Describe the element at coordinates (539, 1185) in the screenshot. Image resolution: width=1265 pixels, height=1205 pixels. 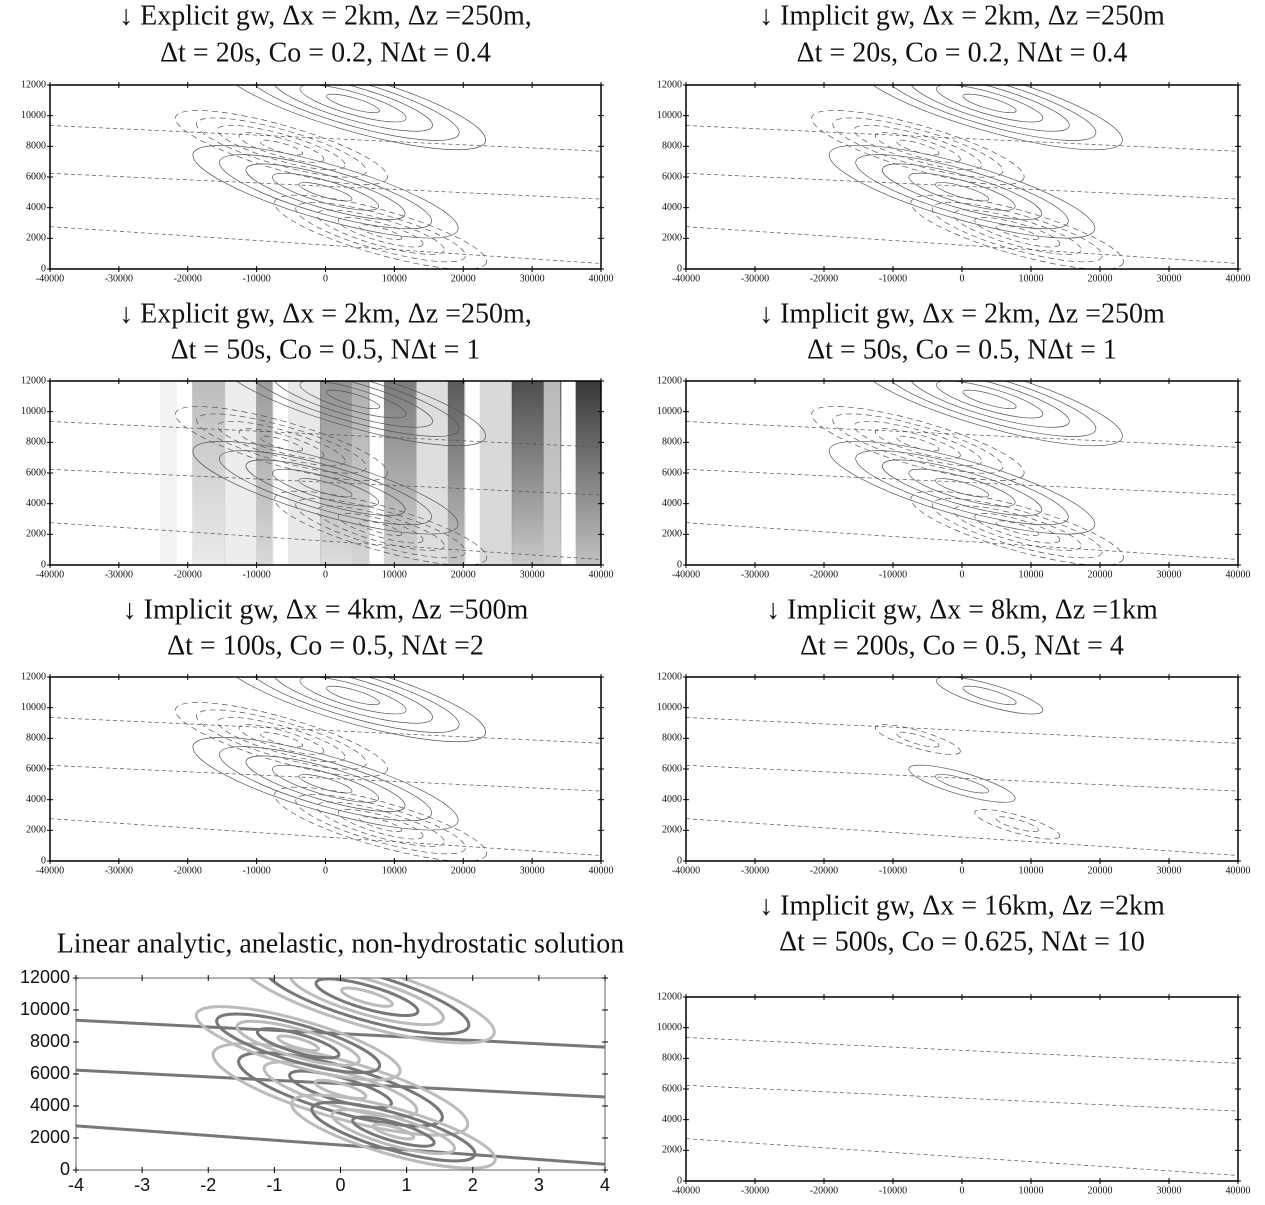
I see `x-tick-label: 3` at that location.